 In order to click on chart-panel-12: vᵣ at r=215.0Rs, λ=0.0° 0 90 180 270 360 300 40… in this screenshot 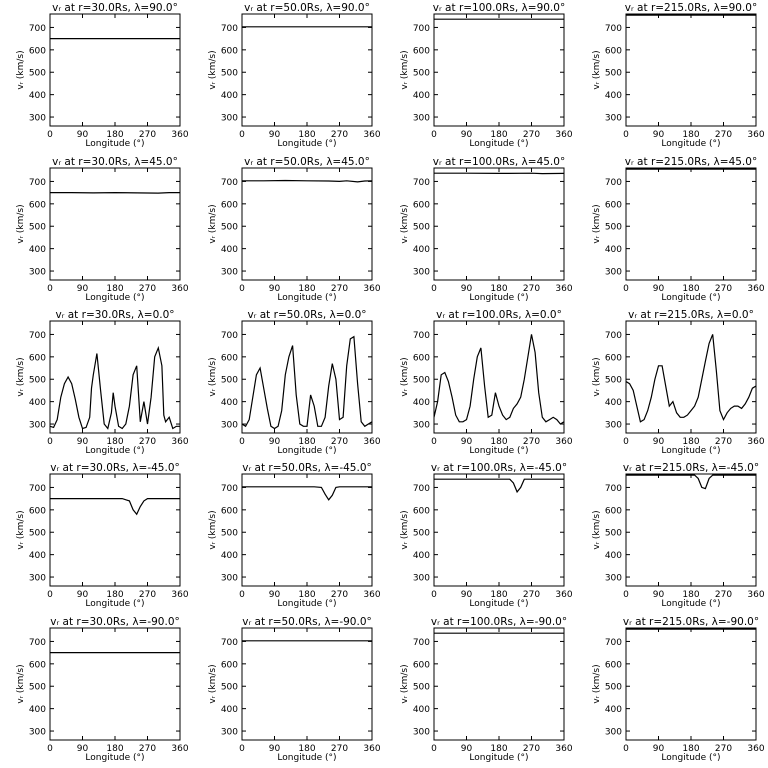, I will do `click(678, 382)`.